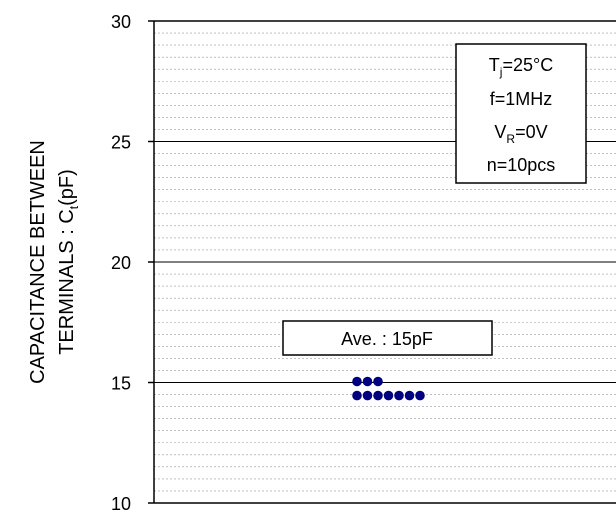 The image size is (616, 514). Describe the element at coordinates (521, 165) in the screenshot. I see `condition-sample-count: n=10pcs` at that location.